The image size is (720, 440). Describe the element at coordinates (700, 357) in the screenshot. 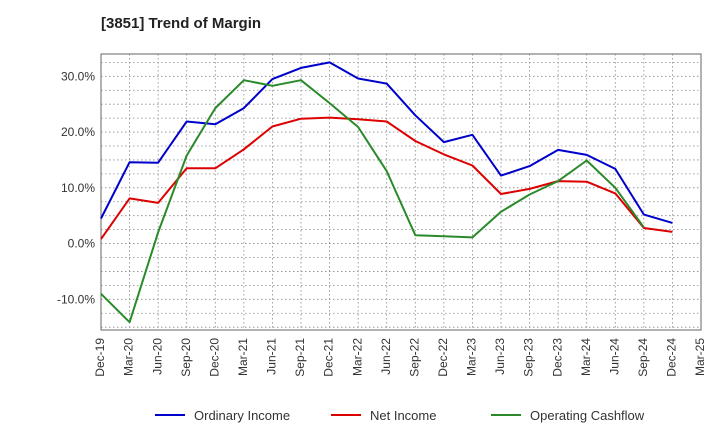

I see `x-tick-label: Mar-25` at that location.